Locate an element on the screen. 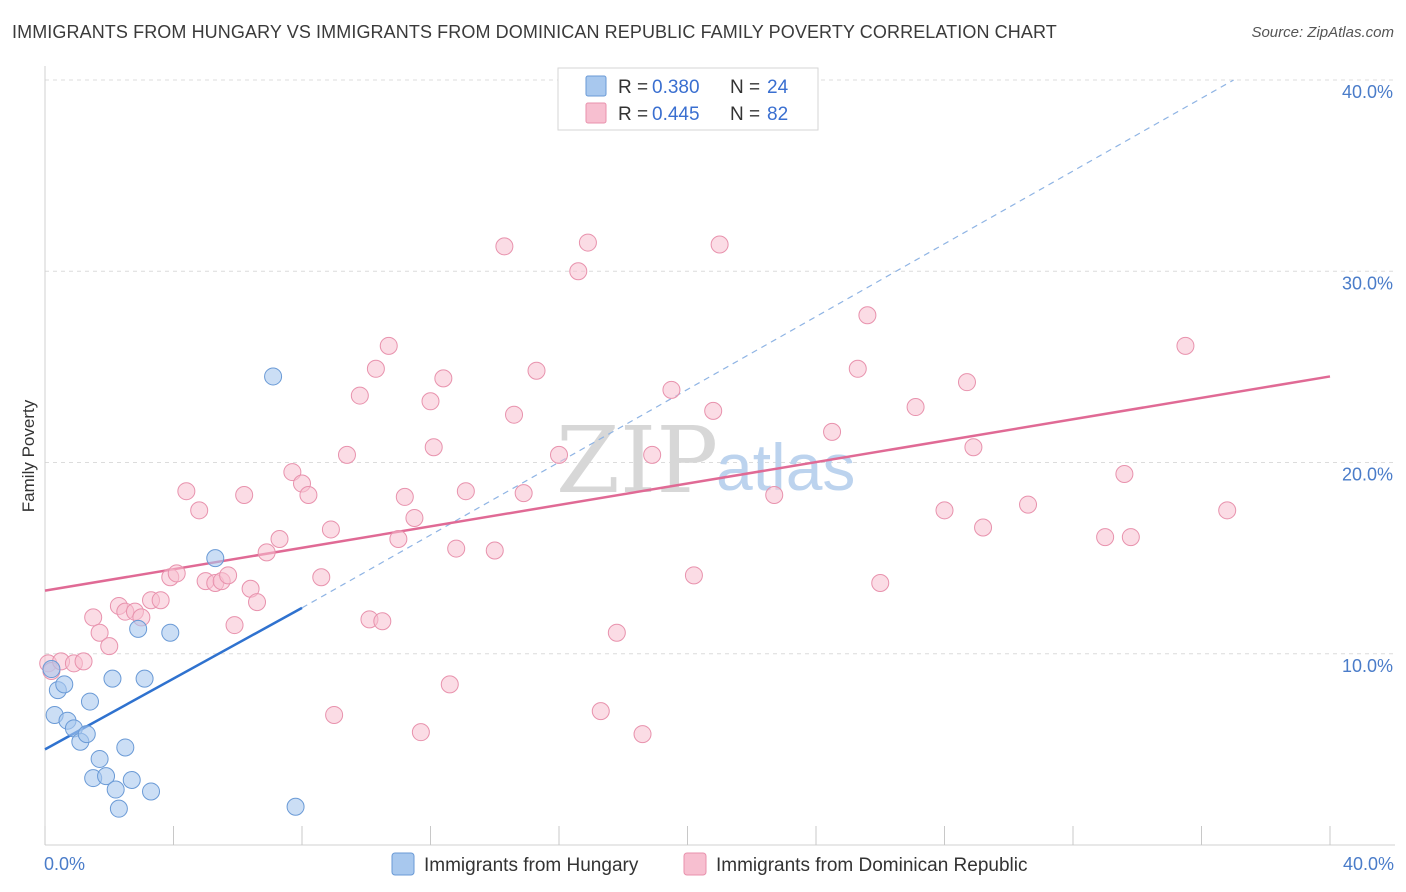 The height and width of the screenshot is (892, 1406). legend-n-label-hungary: N = is located at coordinates (745, 87).